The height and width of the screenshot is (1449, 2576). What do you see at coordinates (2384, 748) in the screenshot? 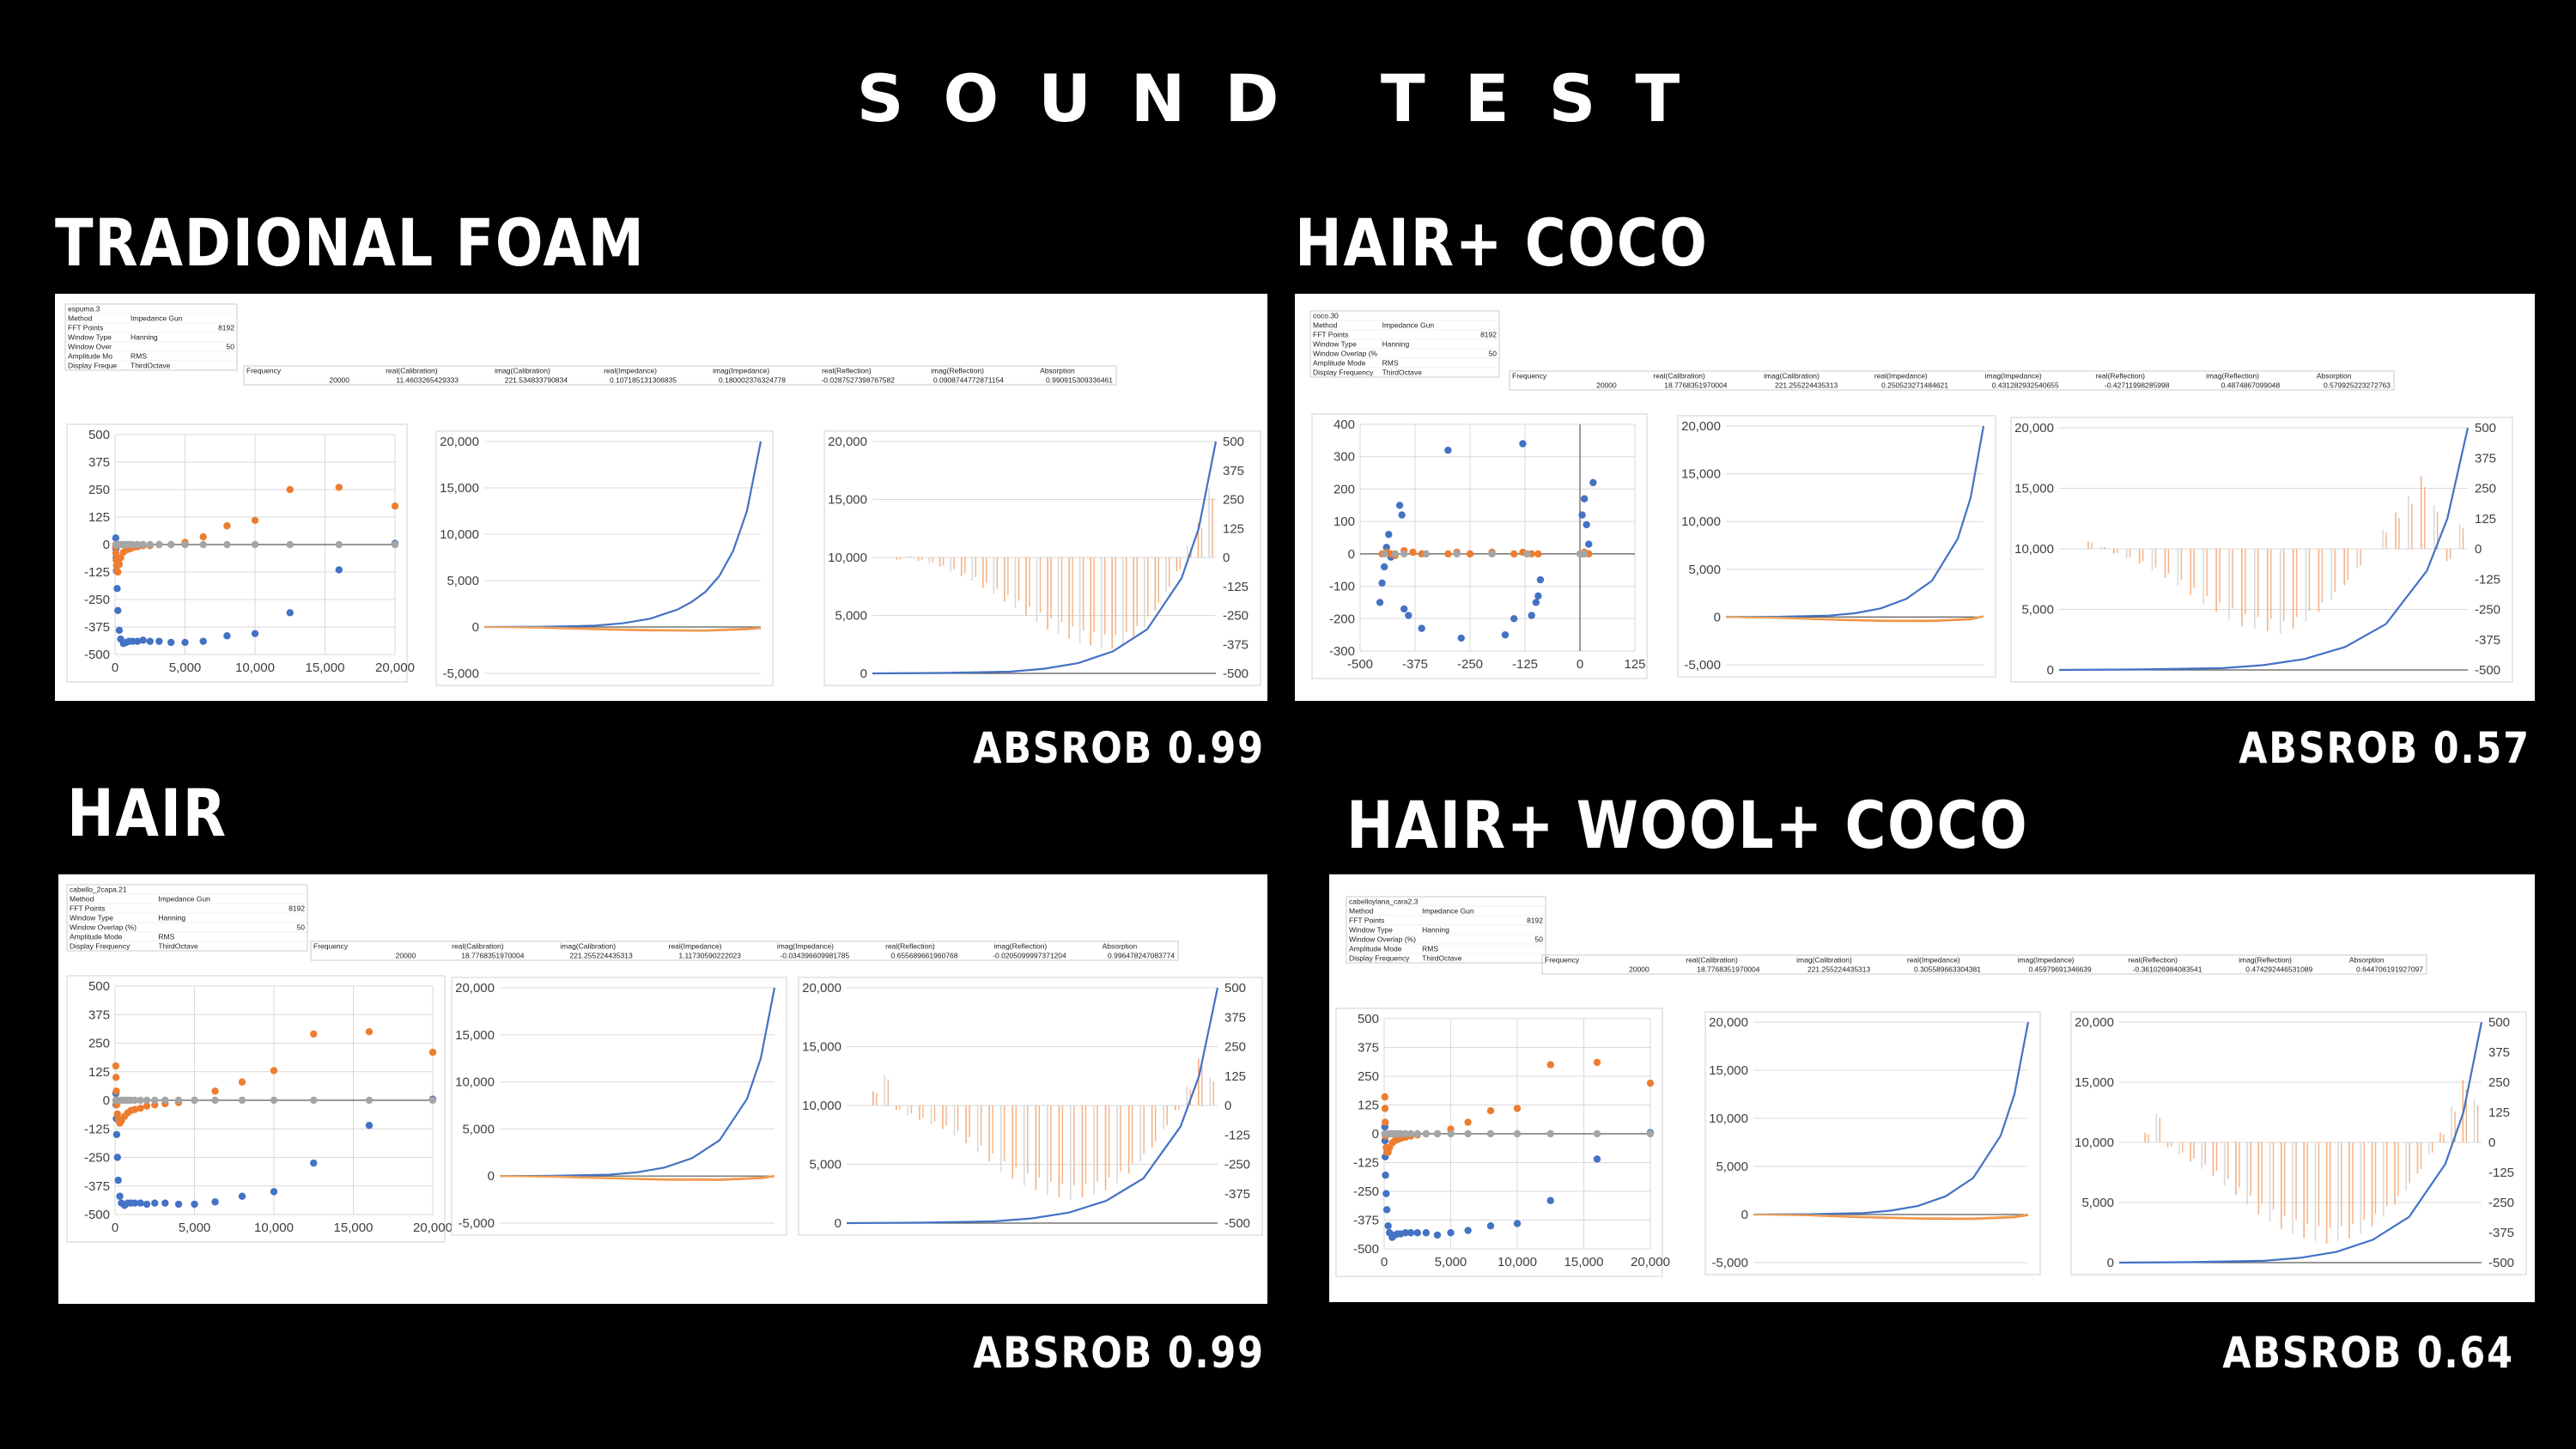
I see `absorption-label-hair-coco: ABSROB 0.57` at bounding box center [2384, 748].